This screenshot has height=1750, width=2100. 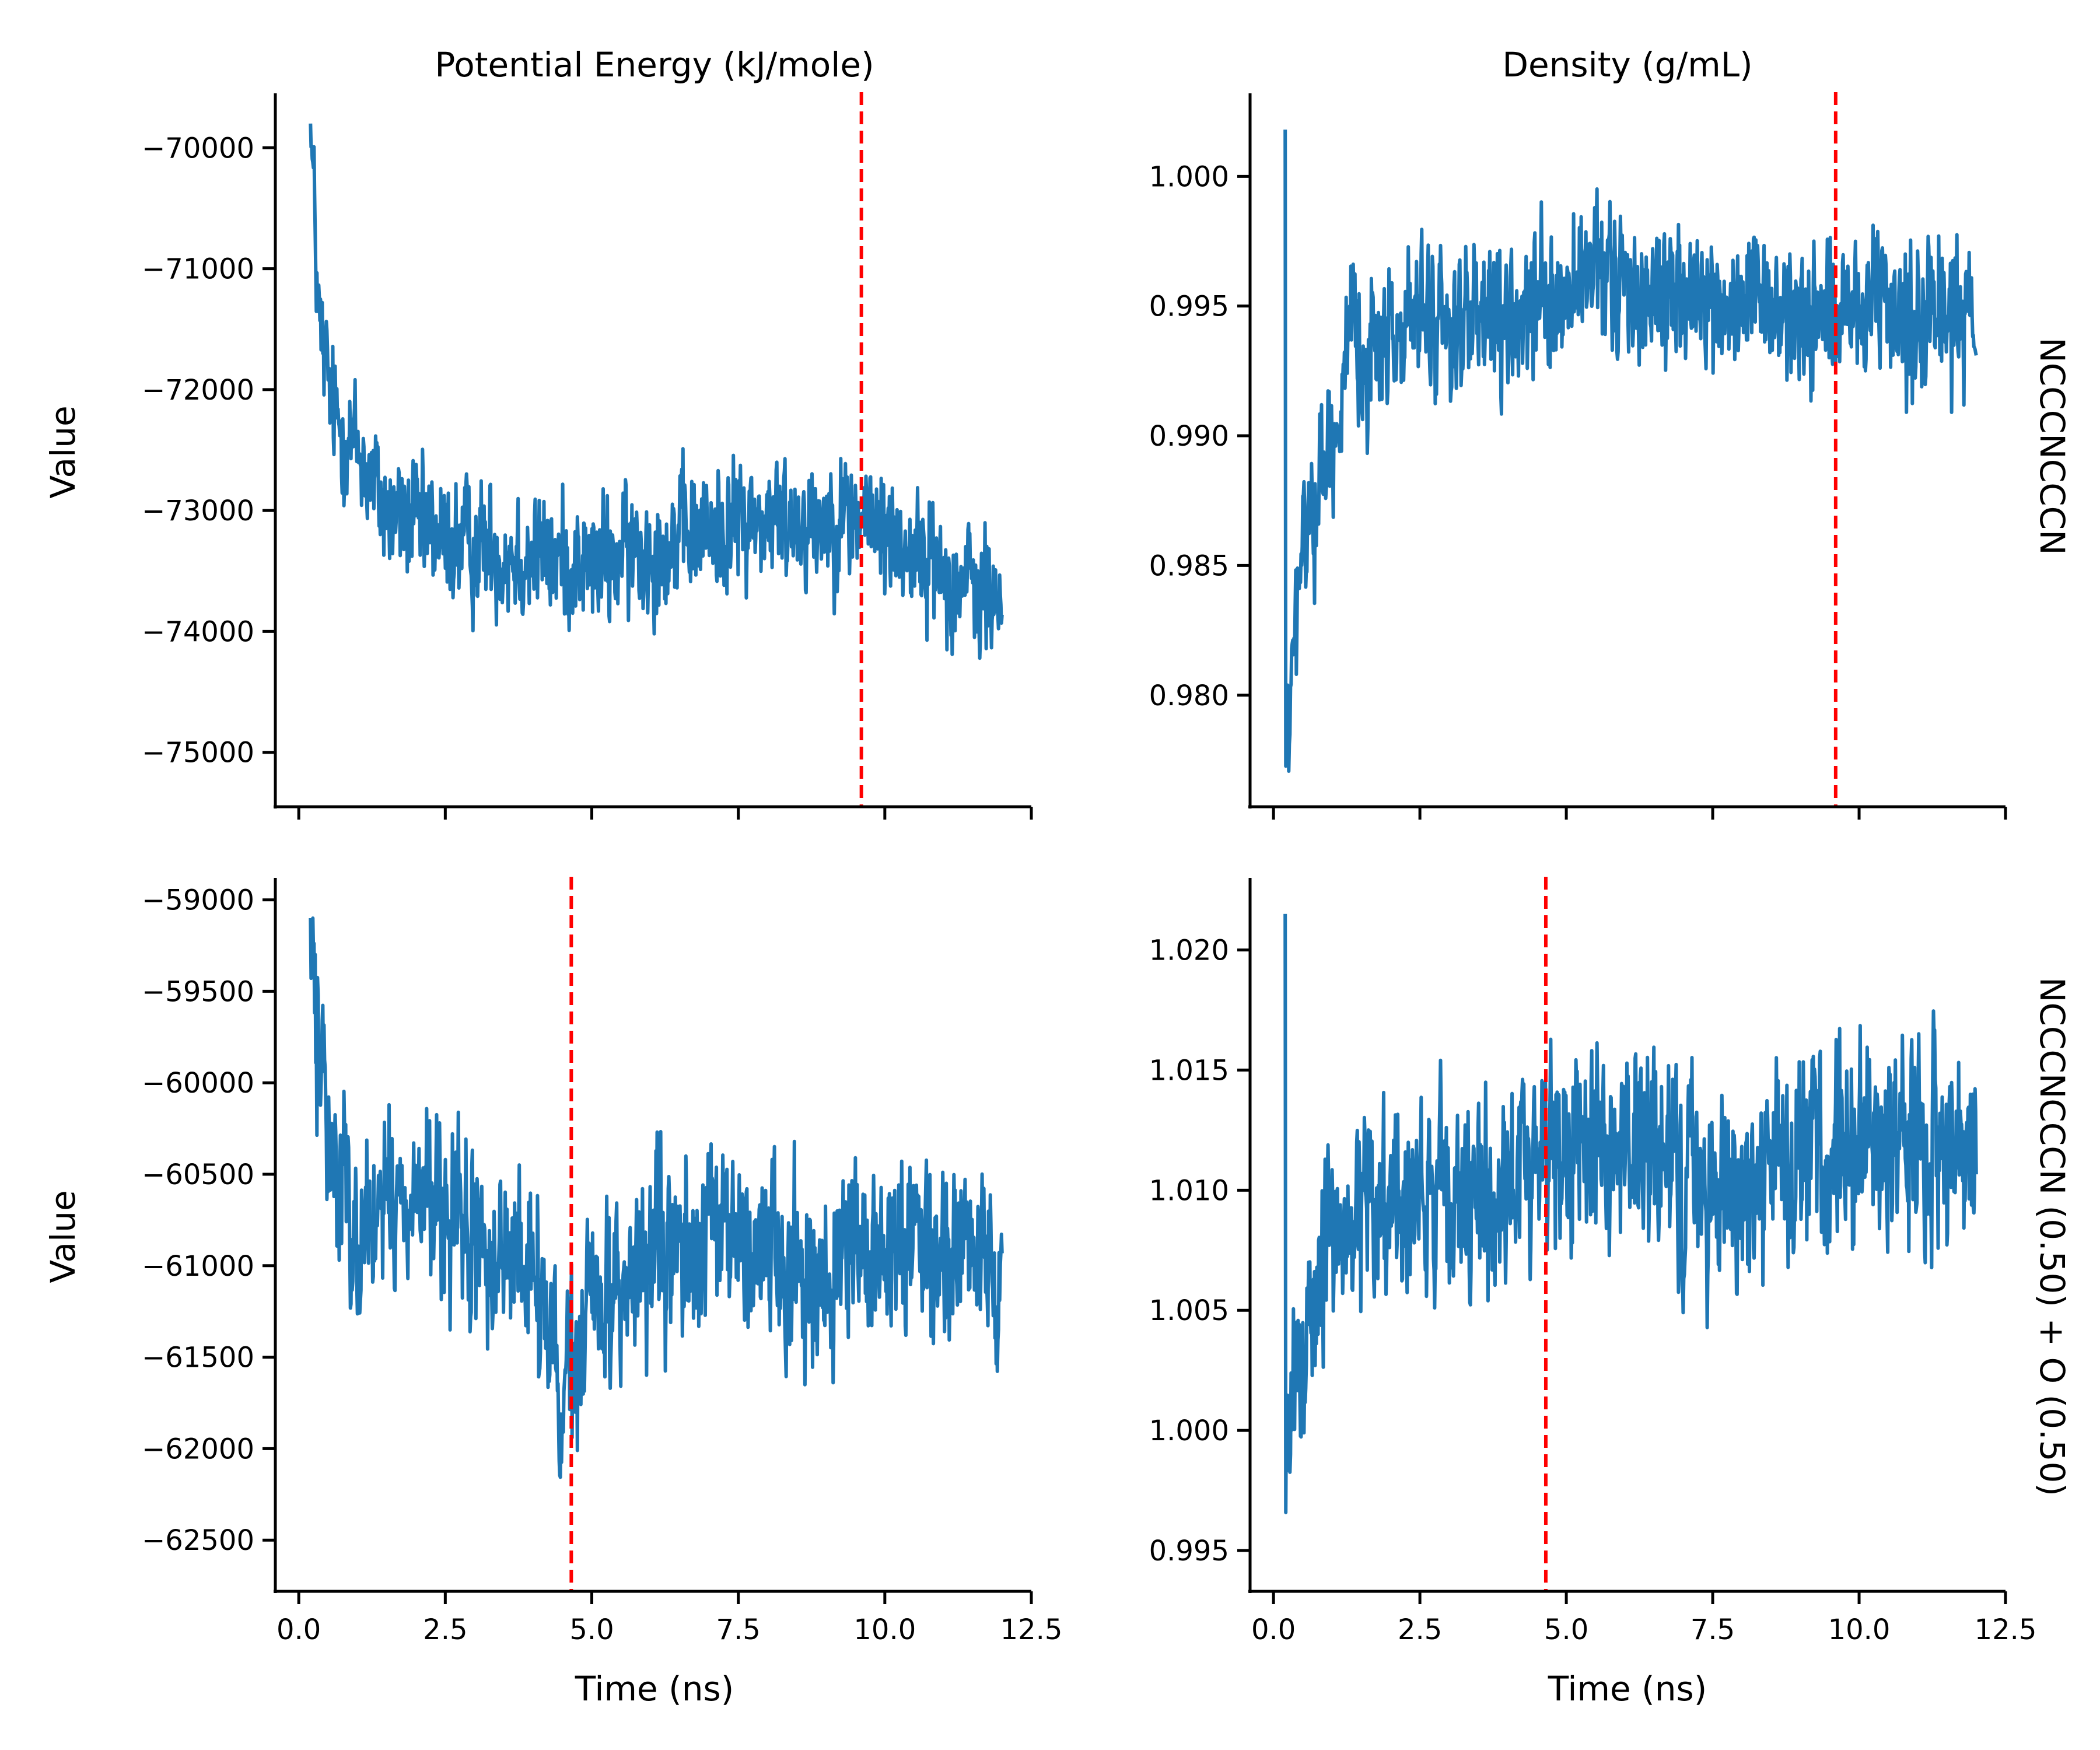 I want to click on column-title-potential-energy: Potential Energy (kJ/mole), so click(x=654, y=65).